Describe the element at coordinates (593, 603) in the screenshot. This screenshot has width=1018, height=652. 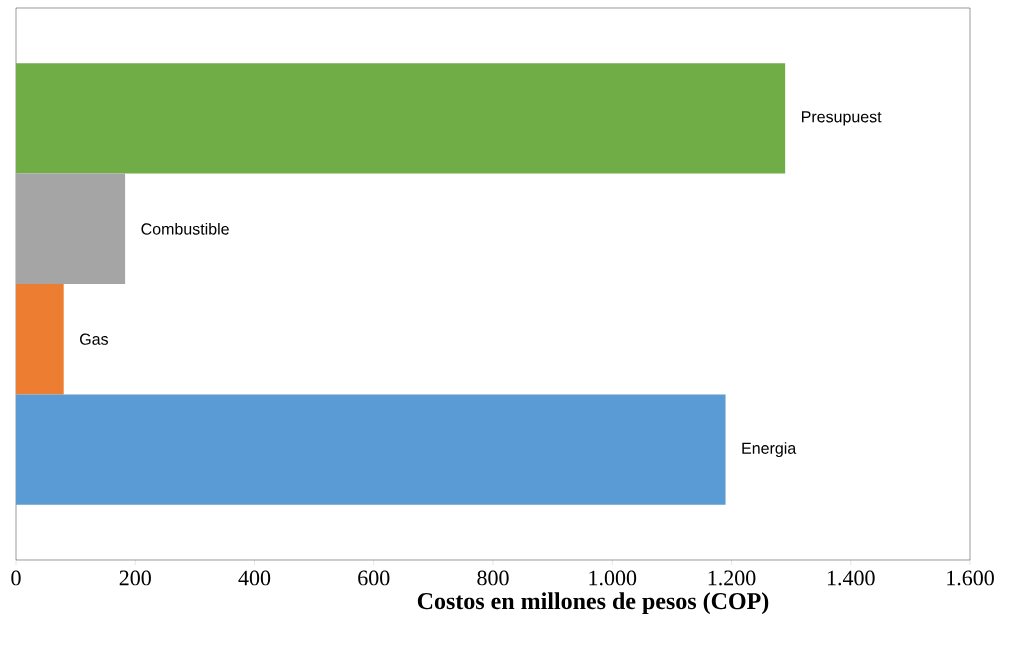
I see `x-axis-title: Costos en millones de pesos (COP)` at that location.